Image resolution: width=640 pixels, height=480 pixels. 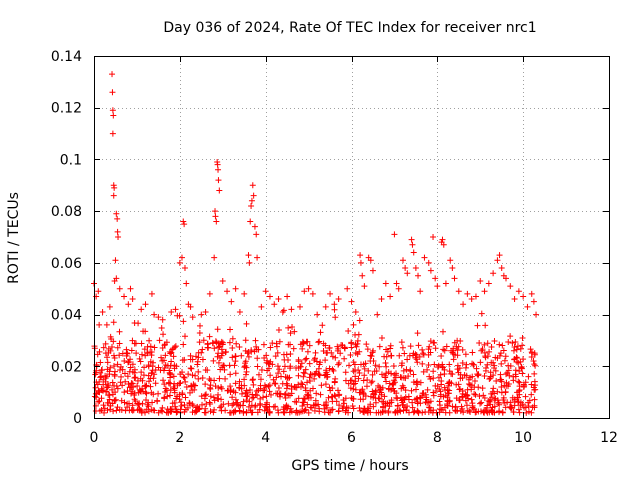 What do you see at coordinates (94, 438) in the screenshot?
I see `x-tick-label: 0` at bounding box center [94, 438].